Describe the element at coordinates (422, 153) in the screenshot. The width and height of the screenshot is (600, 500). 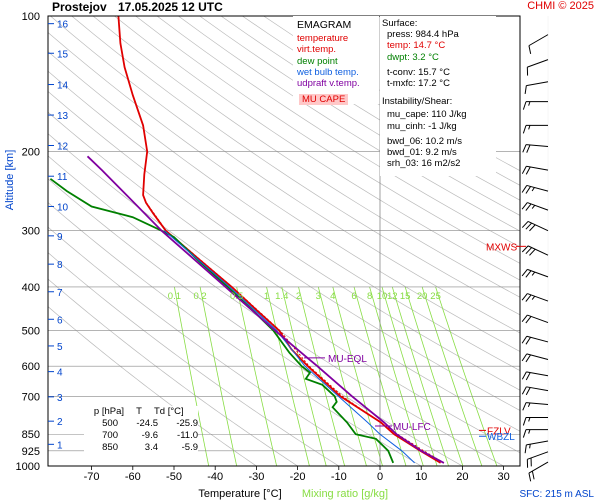
I see `bwd01-value: bwd_01: 9.2 m/s` at that location.